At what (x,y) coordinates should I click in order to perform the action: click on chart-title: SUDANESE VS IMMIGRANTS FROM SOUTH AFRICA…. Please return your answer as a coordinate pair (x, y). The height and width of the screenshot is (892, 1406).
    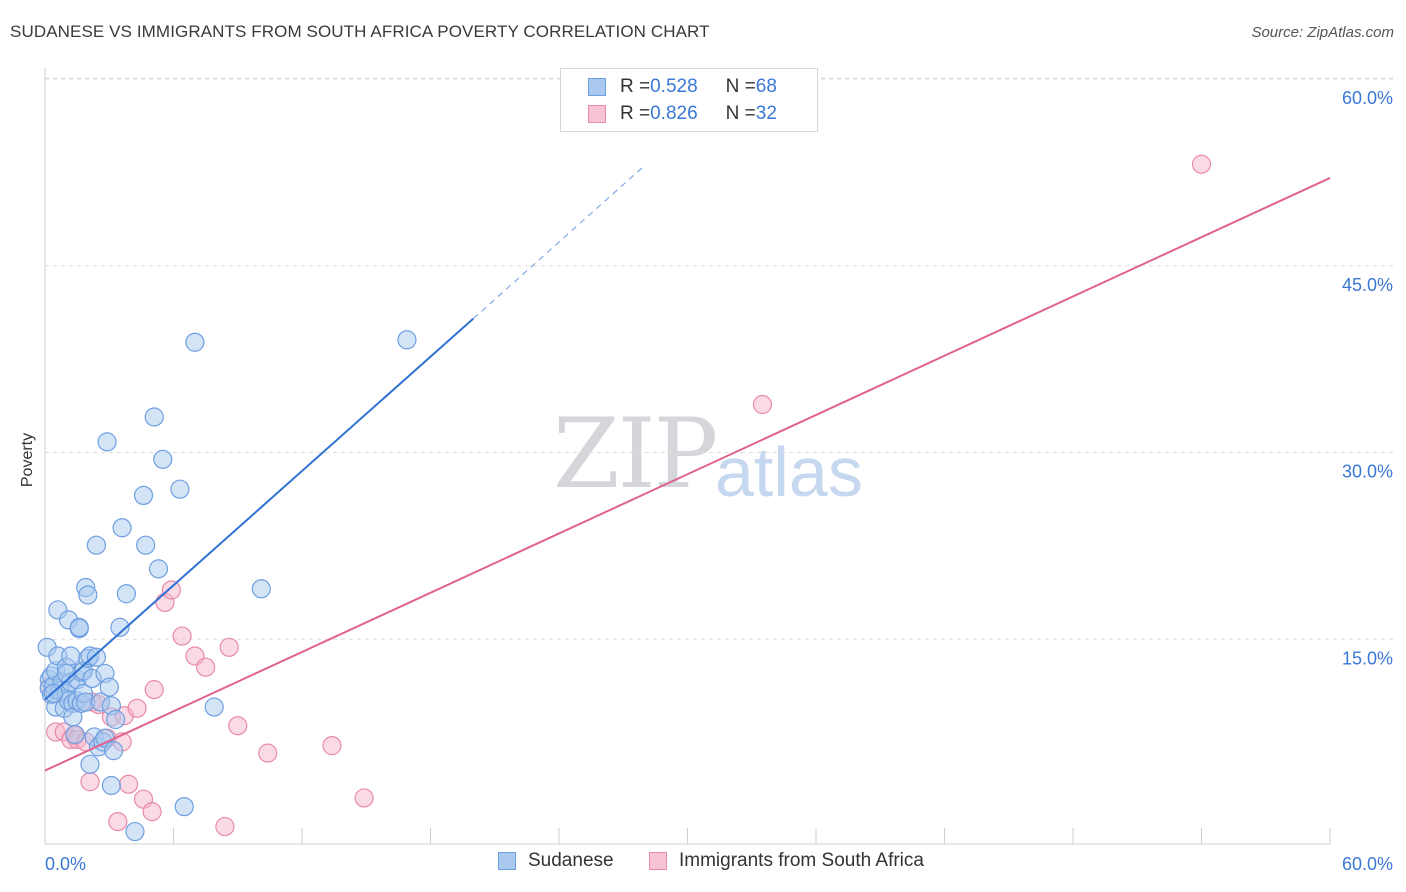
    Looking at the image, I should click on (360, 31).